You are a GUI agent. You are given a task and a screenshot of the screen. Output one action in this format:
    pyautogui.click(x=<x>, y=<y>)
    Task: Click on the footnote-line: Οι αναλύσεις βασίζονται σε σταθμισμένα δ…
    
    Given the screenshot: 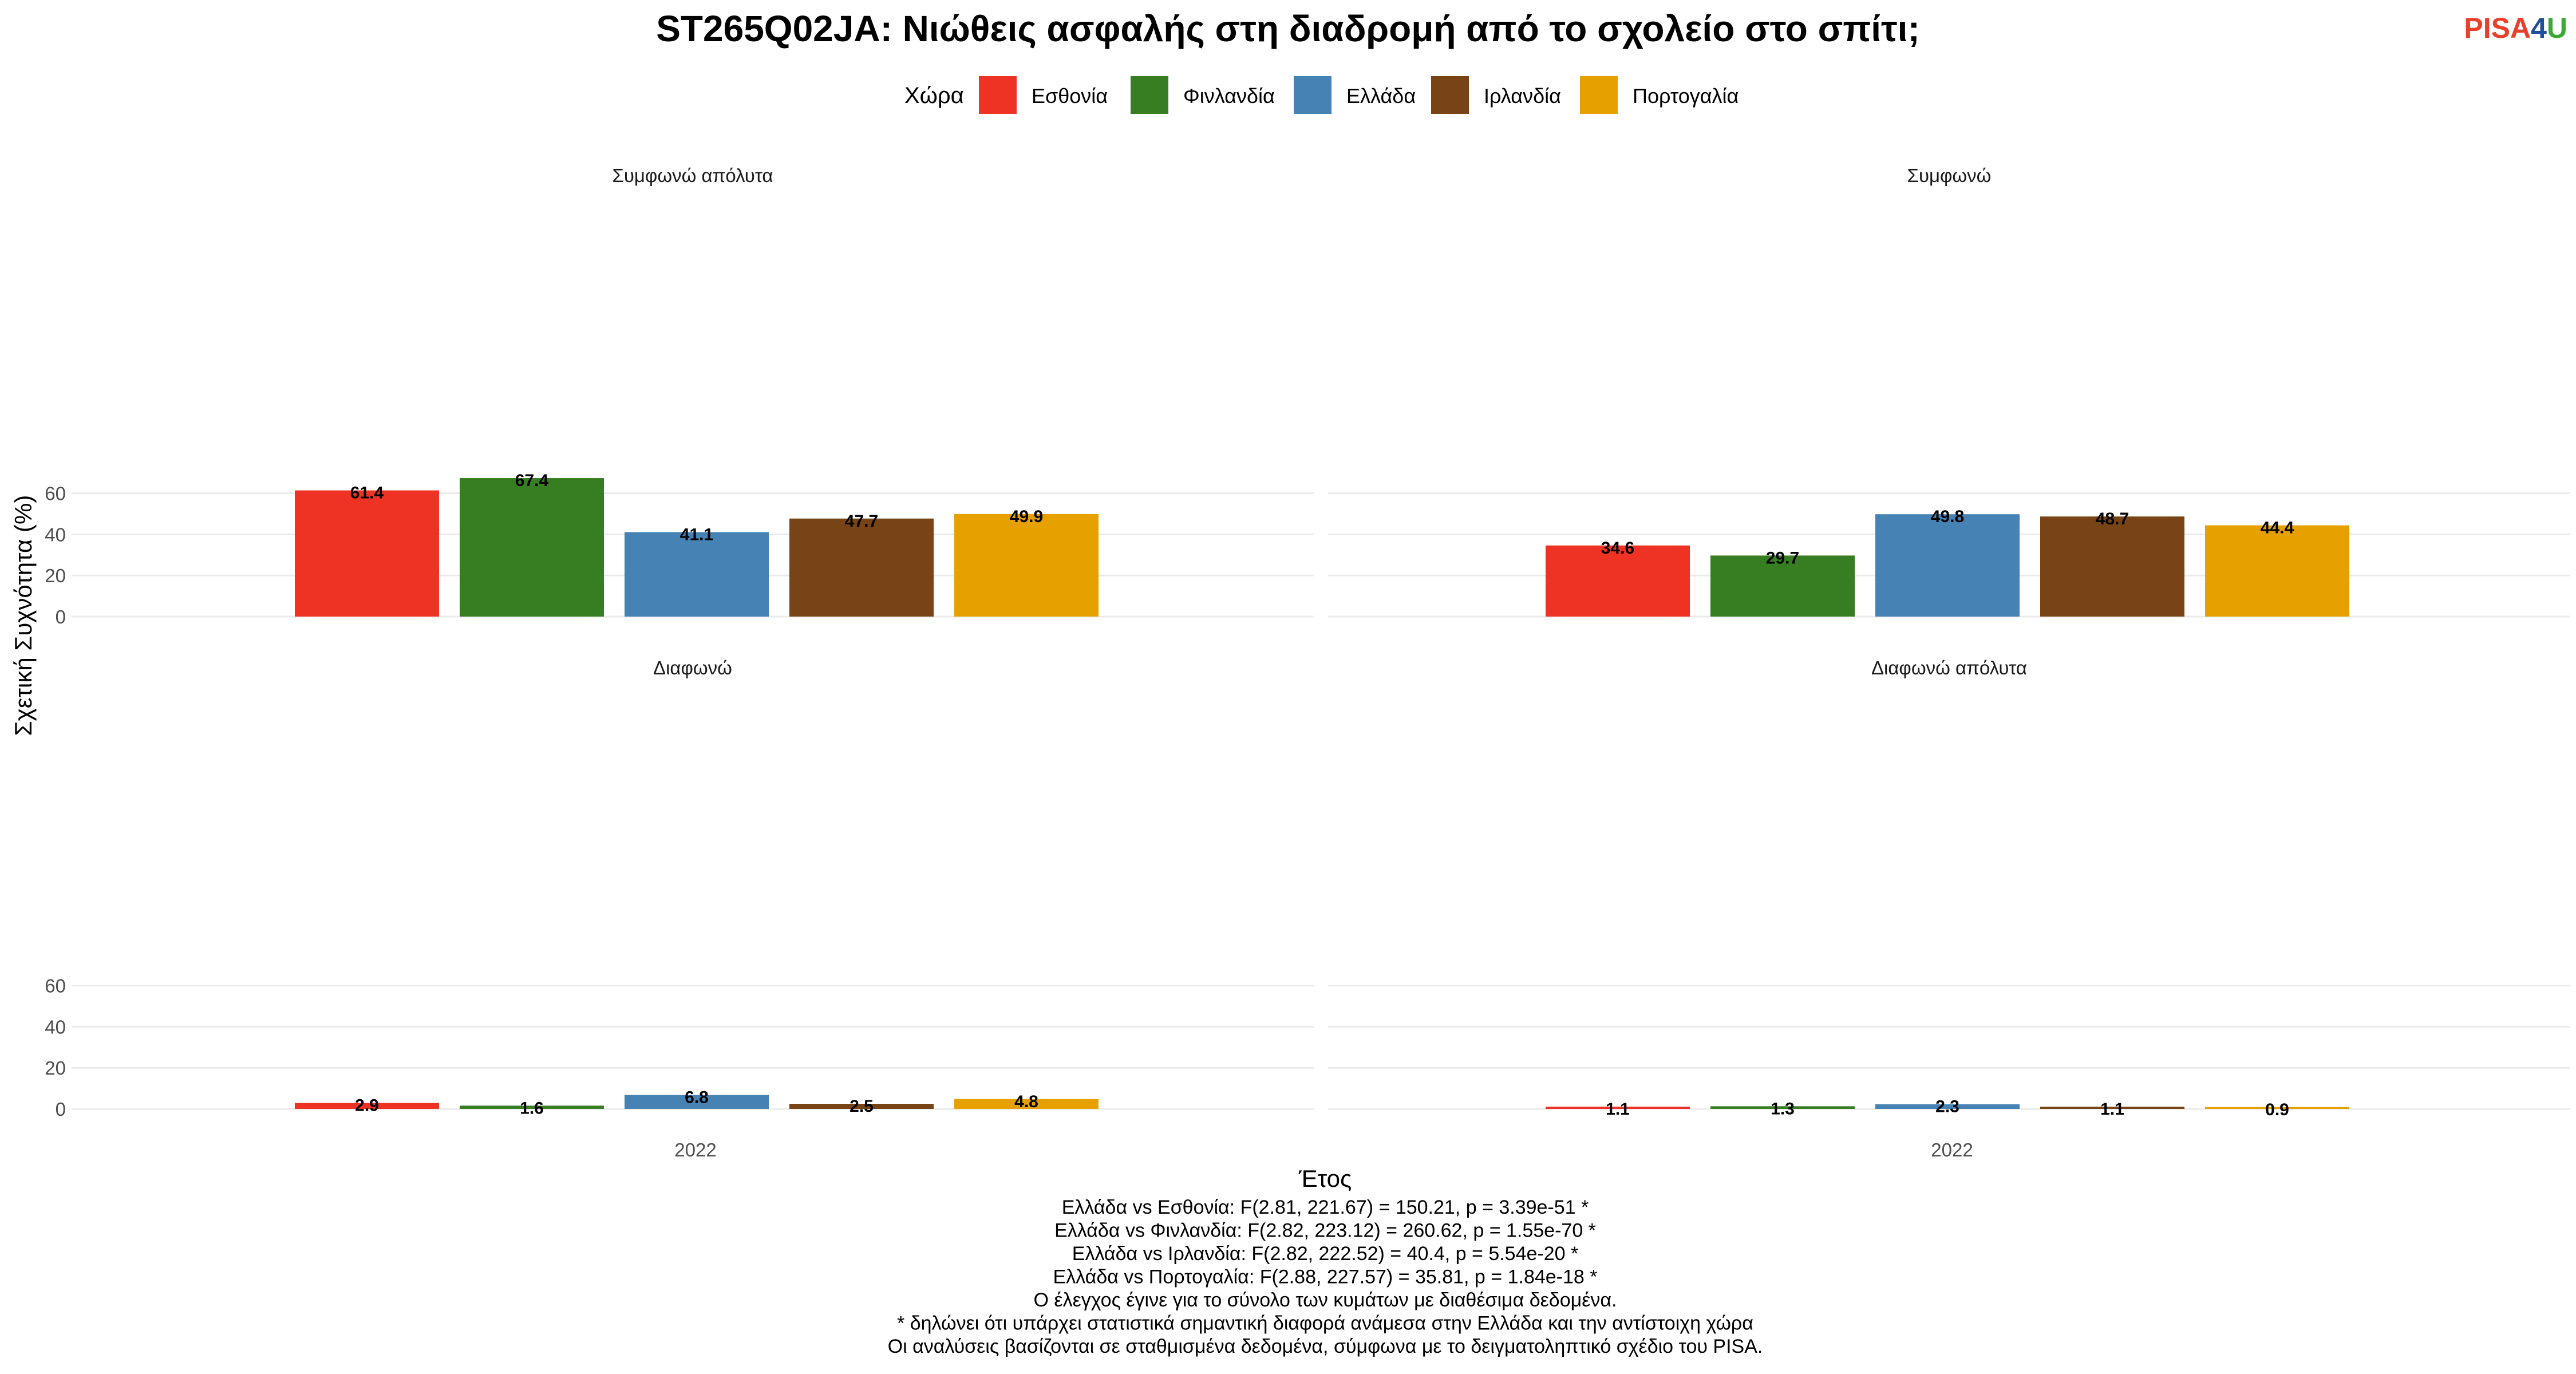 What is the action you would take?
    pyautogui.click(x=1325, y=1347)
    